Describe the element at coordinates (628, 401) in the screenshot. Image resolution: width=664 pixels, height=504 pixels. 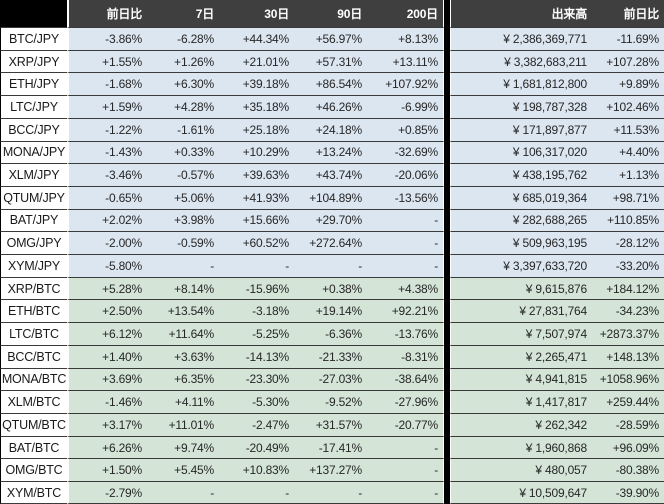
I see `cell-volume-change-1d: +259.44%` at that location.